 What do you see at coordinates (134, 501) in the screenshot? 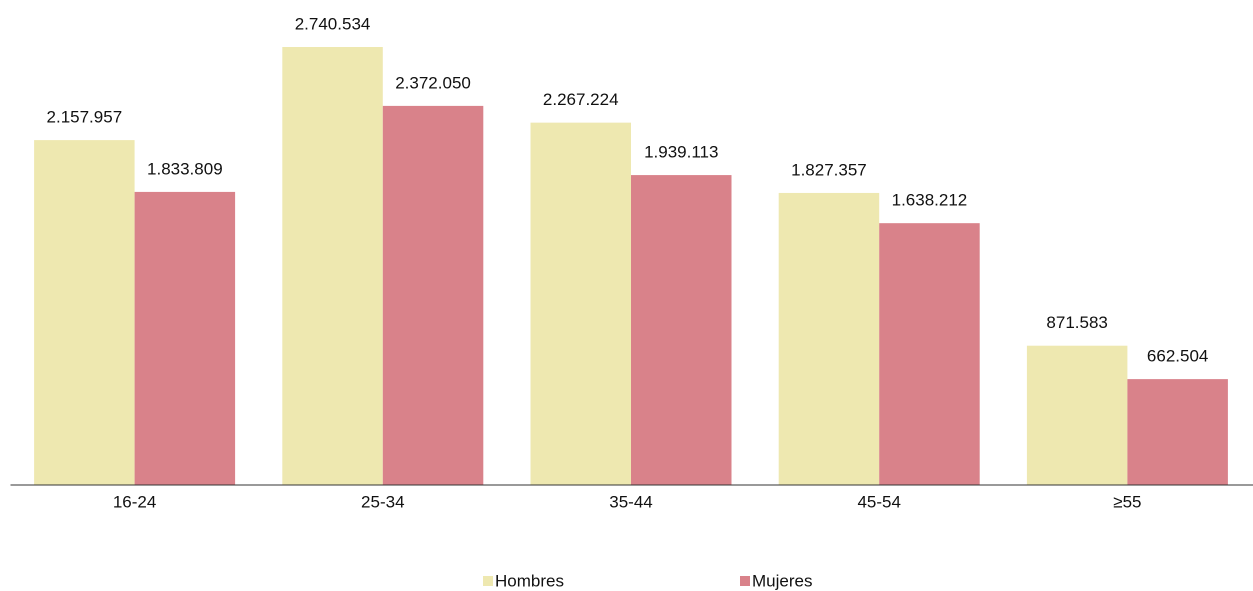
I see `x-tick-label: 16-24` at bounding box center [134, 501].